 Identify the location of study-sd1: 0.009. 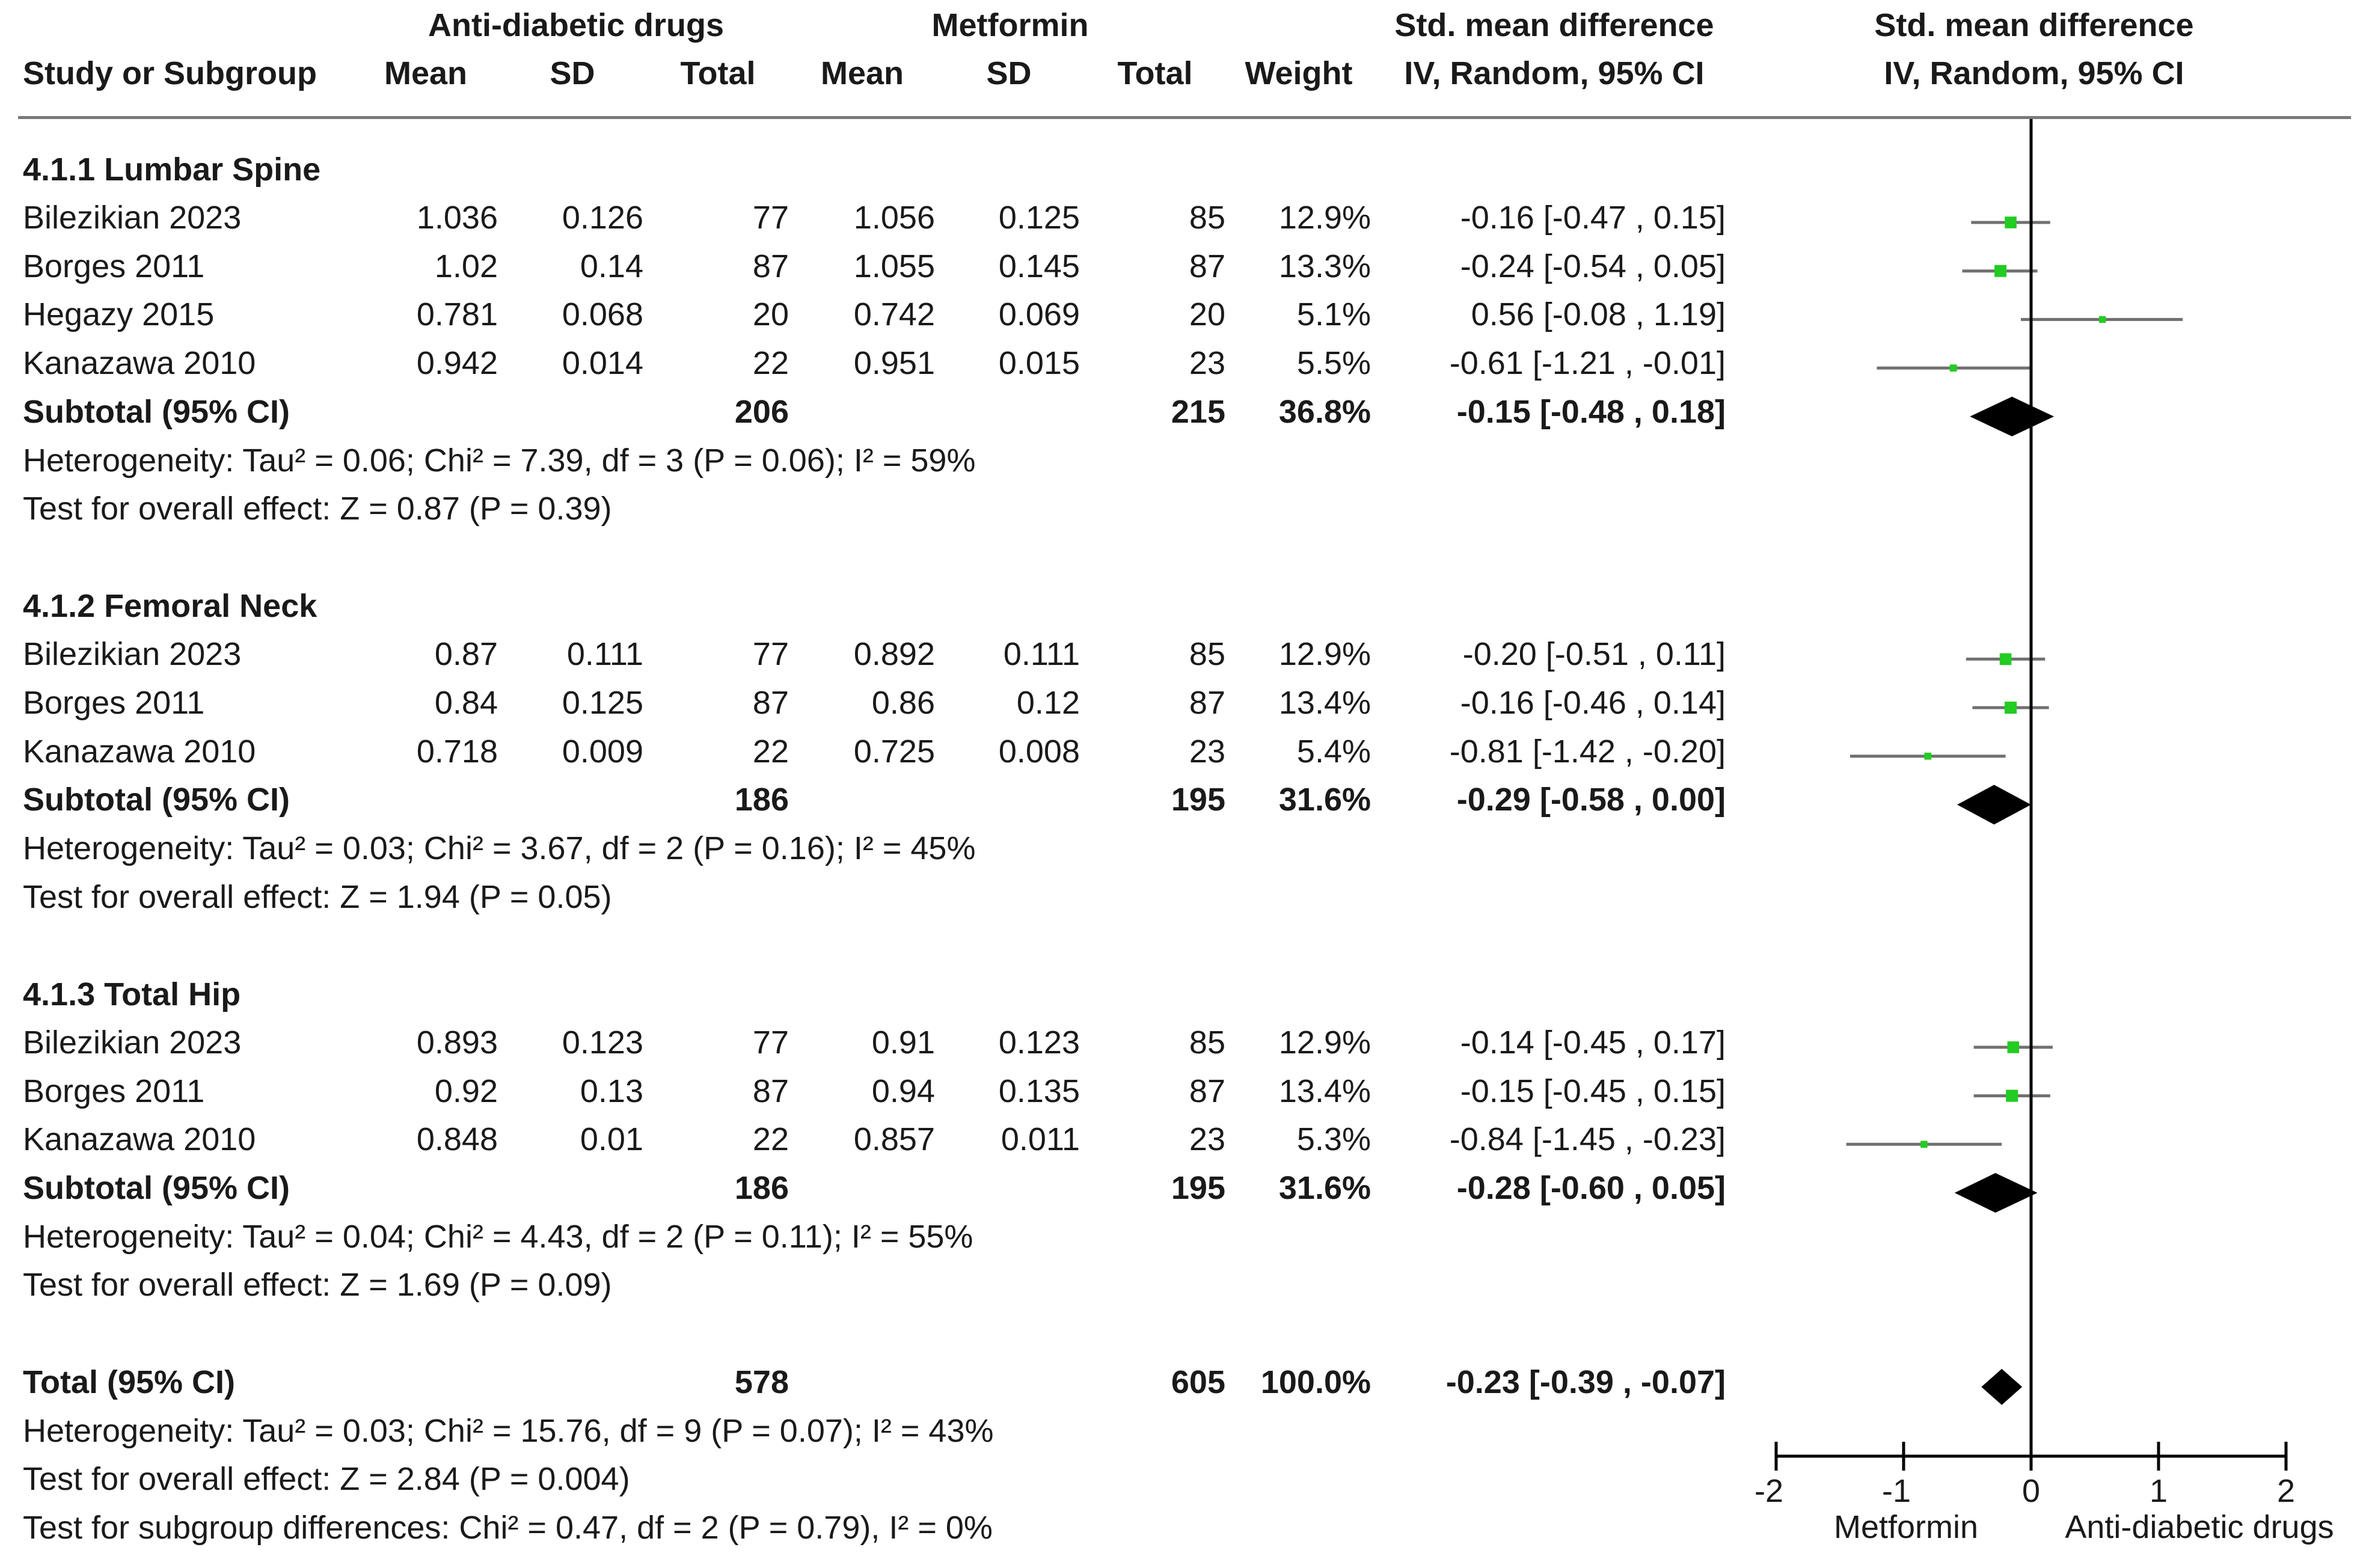
(602, 751).